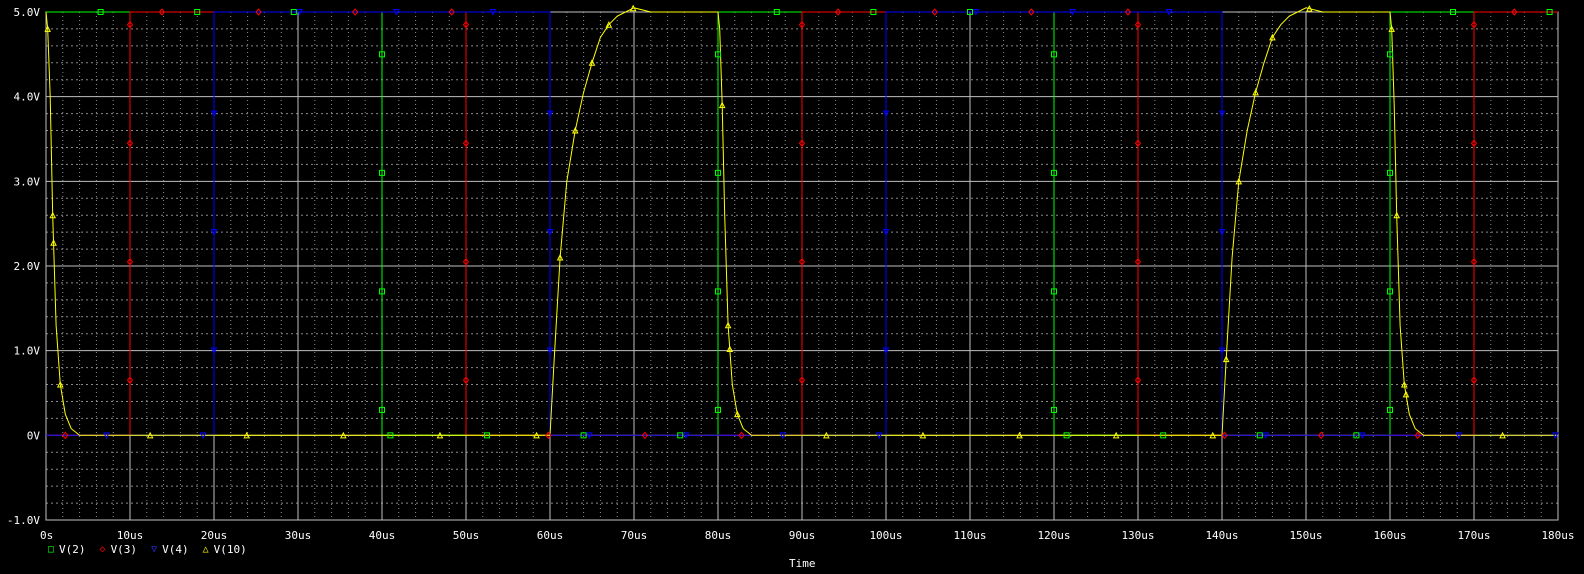 The width and height of the screenshot is (1584, 574). What do you see at coordinates (298, 535) in the screenshot?
I see `x-tick-label: 30us` at bounding box center [298, 535].